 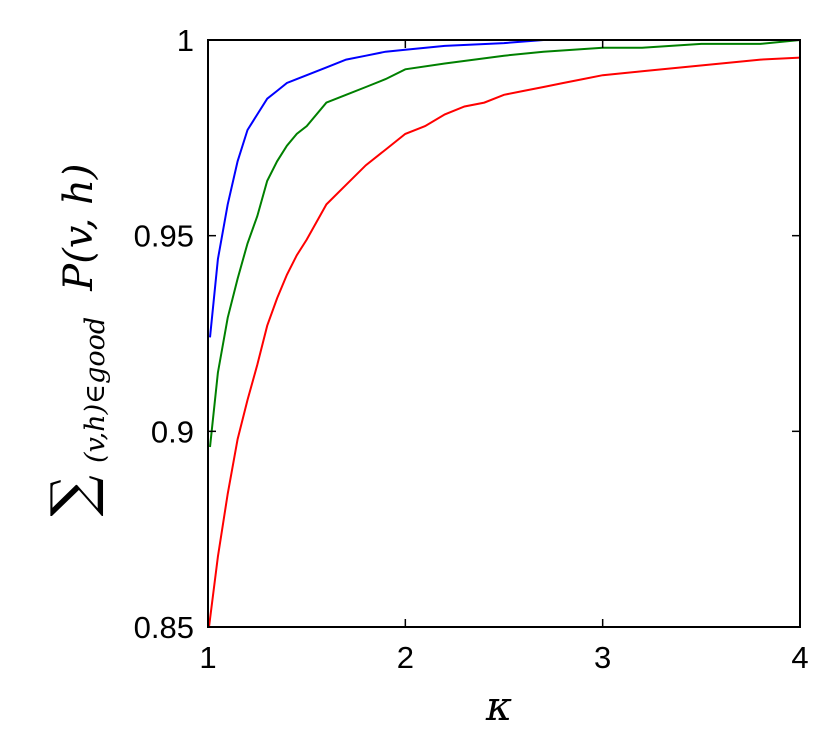 I want to click on y-axis-label-sum: ∑, so click(x=72, y=495).